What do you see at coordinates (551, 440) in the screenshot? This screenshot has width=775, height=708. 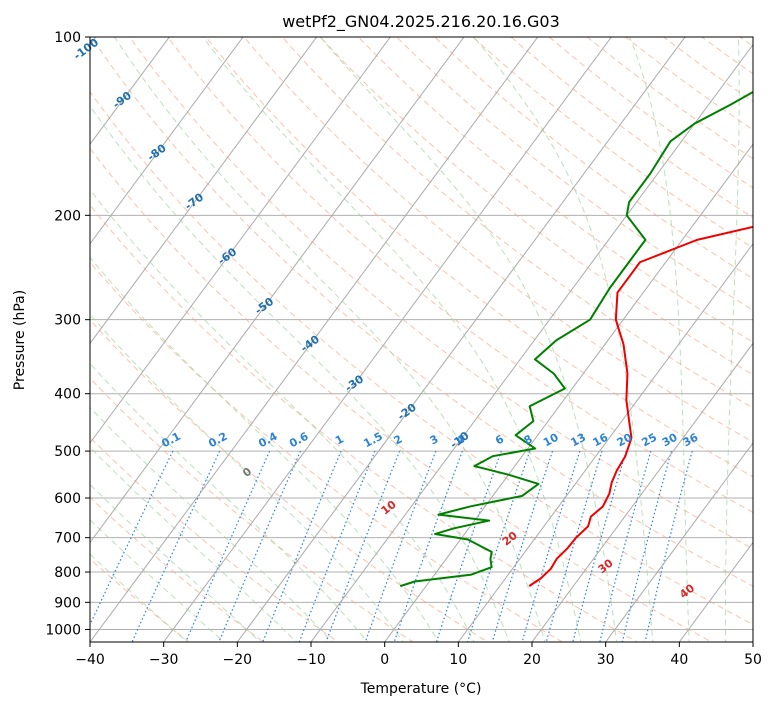 I see `mixing-ratio-label: 10` at bounding box center [551, 440].